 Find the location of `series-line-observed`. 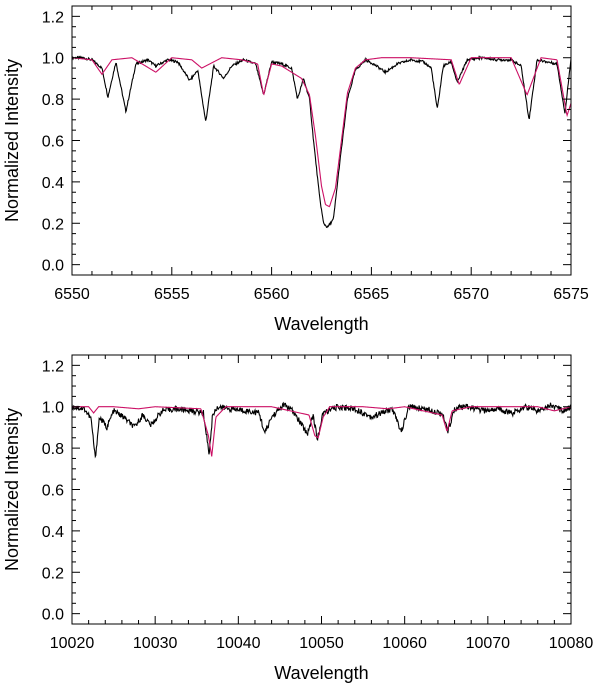

series-line-observed is located at coordinates (321, 430).